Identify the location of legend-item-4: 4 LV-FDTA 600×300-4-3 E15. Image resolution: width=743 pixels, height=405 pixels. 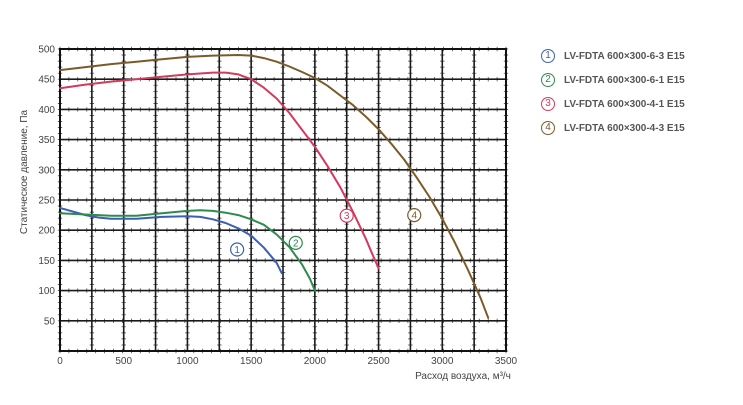
(641, 128).